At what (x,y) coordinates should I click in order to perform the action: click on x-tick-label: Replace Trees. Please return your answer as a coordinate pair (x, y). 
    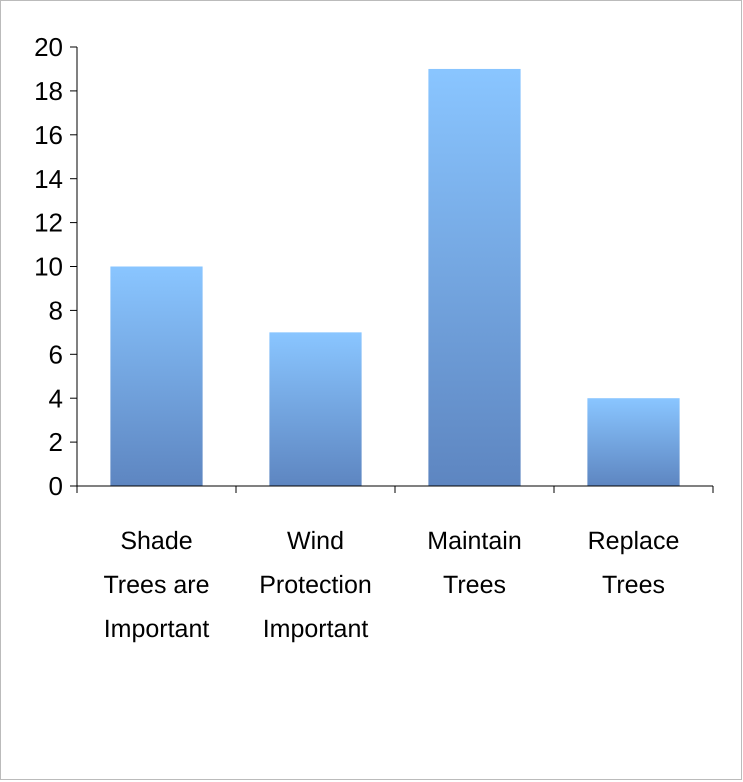
    Looking at the image, I should click on (634, 563).